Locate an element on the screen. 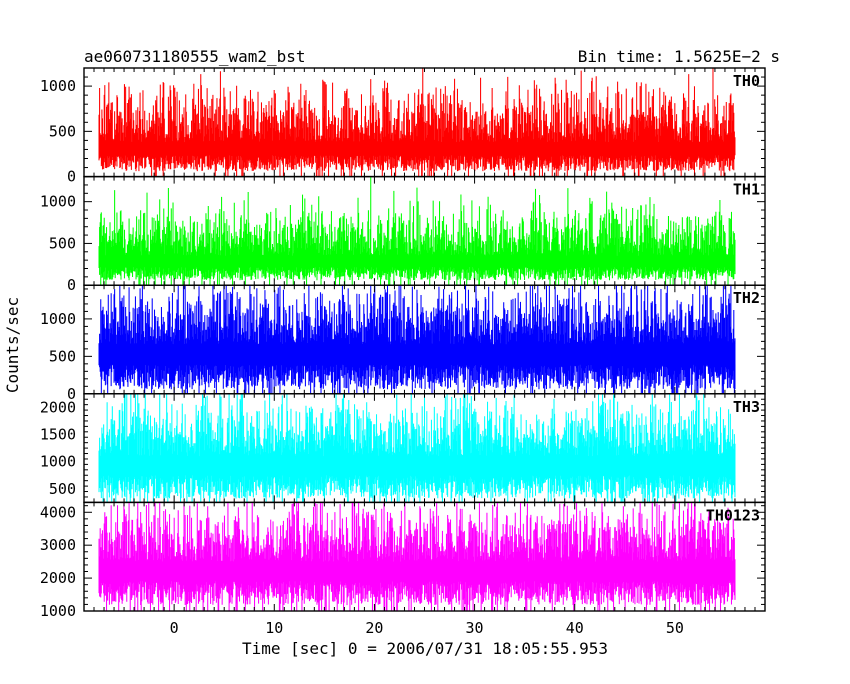  series-label-th0123: TH0123 is located at coordinates (733, 515).